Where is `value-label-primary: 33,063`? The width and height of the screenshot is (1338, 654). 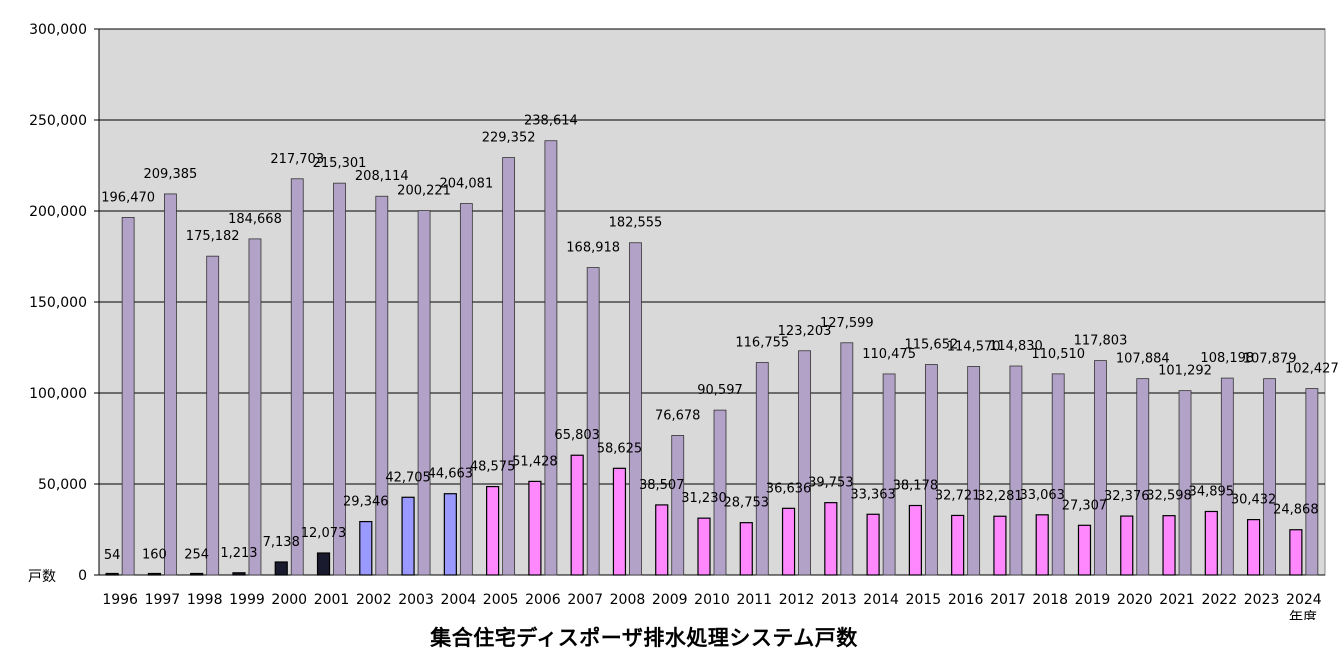 value-label-primary: 33,063 is located at coordinates (1042, 495).